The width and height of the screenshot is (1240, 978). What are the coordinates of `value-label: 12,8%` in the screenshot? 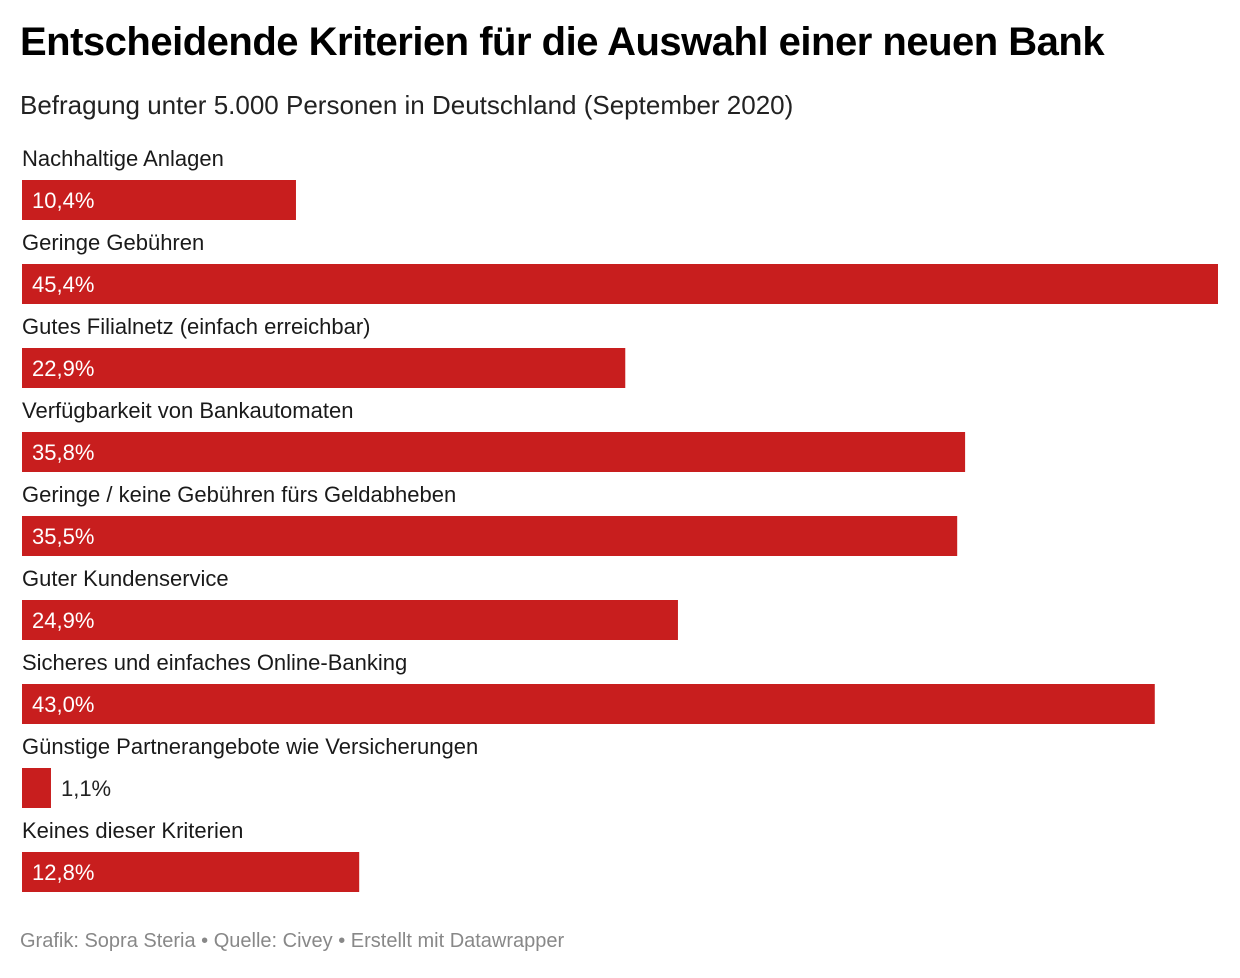 It's located at (63, 872).